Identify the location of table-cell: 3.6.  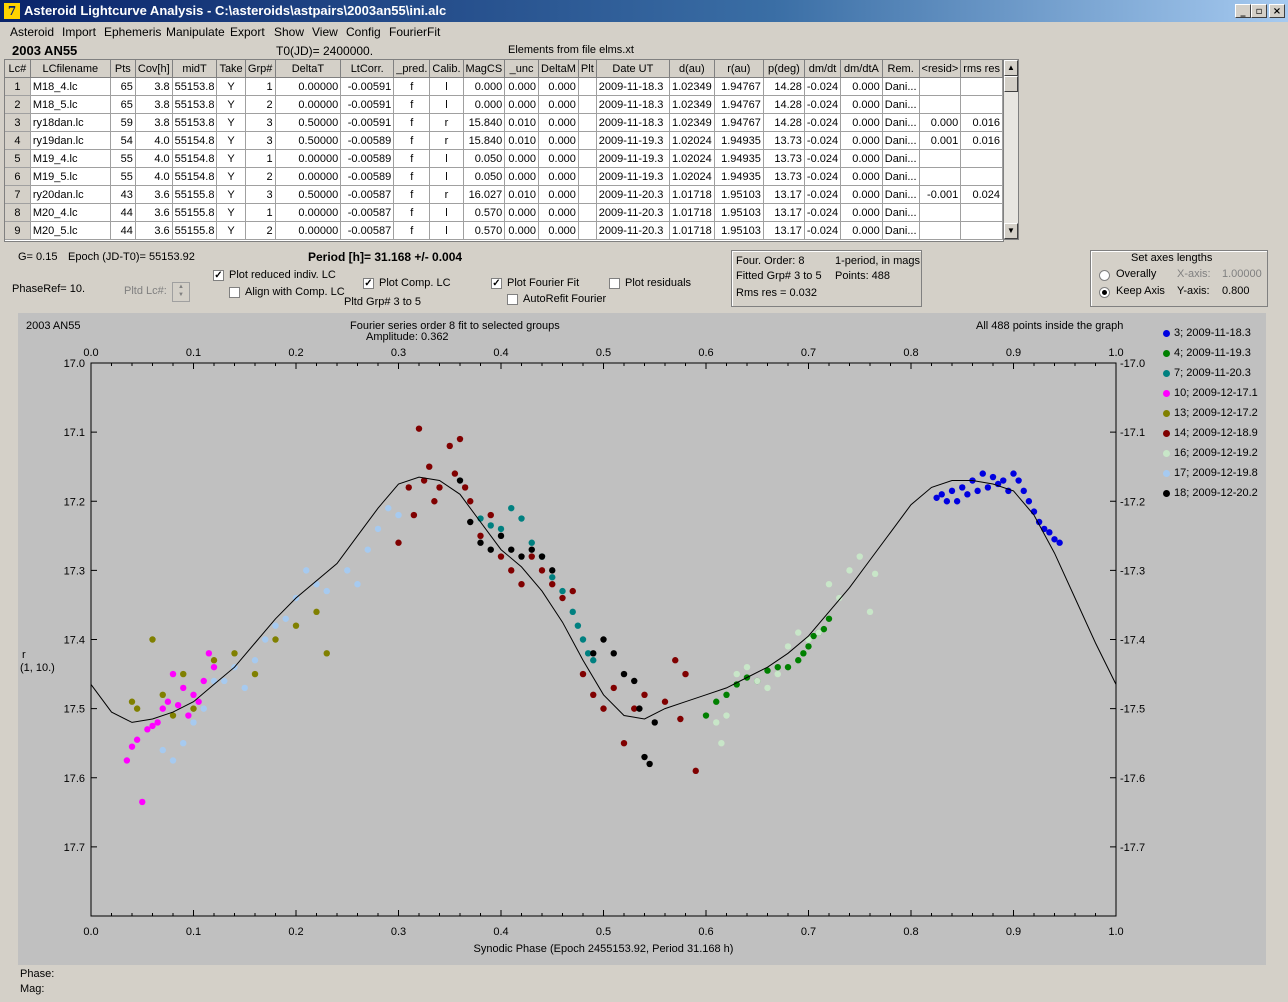
(154, 194).